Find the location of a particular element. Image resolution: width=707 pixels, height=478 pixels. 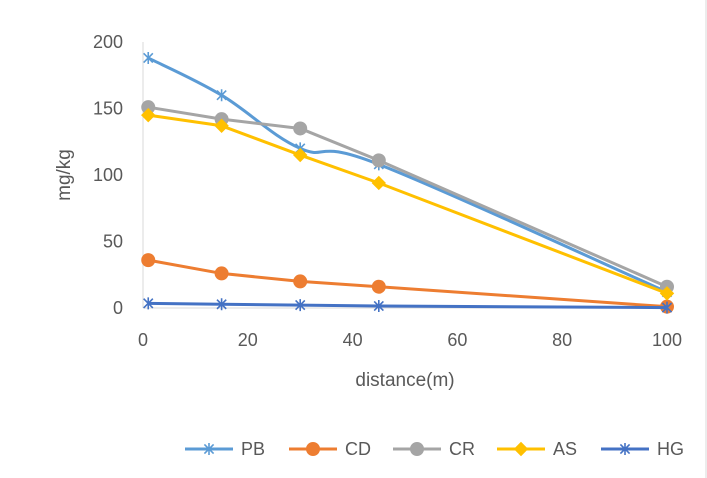

legend-item-cr: CR is located at coordinates (434, 449).